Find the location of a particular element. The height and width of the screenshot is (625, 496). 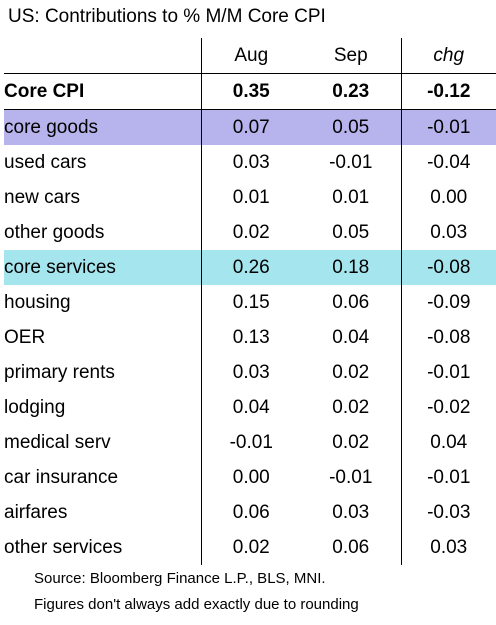

table-row: other goods 0.02 0.05 0.03 is located at coordinates (250, 232).